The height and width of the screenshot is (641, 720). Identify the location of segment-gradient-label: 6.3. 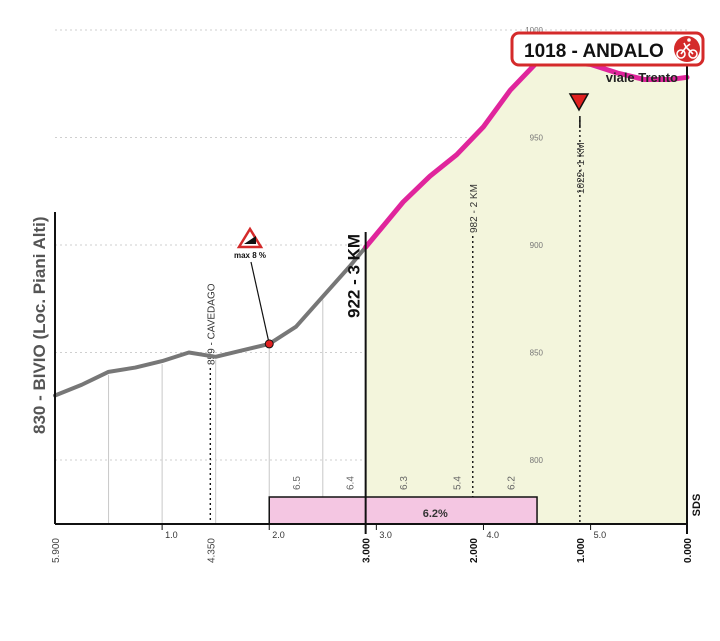
(404, 483).